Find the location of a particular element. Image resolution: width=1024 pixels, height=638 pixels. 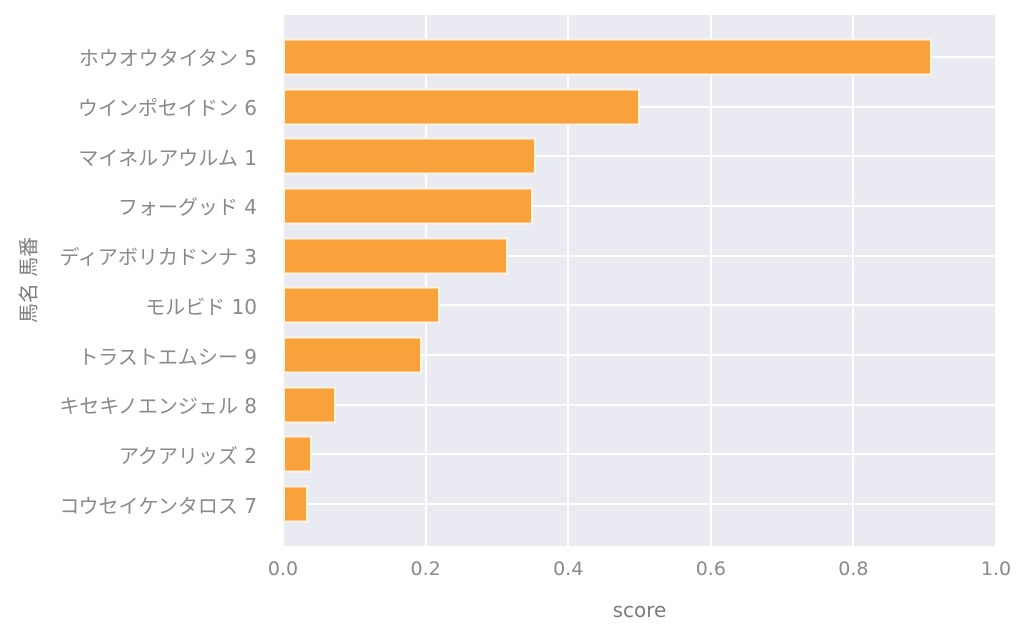

y-tick-label: フォーグッド 4 is located at coordinates (187, 207).